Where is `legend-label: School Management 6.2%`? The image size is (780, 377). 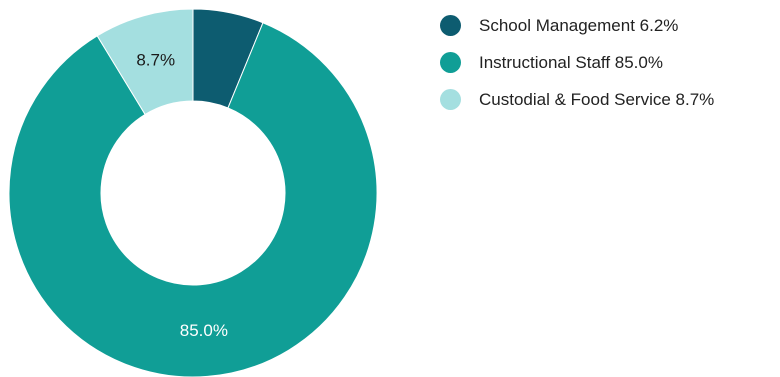 legend-label: School Management 6.2% is located at coordinates (579, 25).